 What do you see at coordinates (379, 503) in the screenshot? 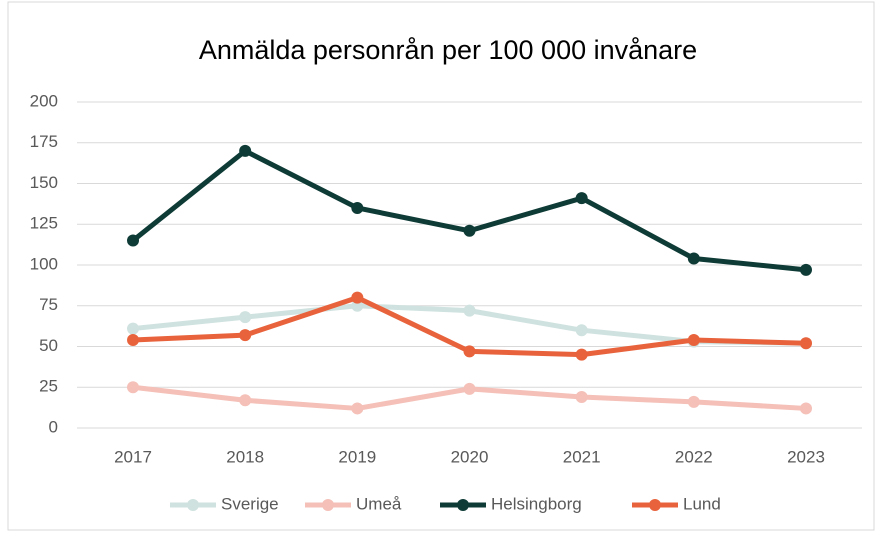
I see `legend-label: Umeå` at bounding box center [379, 503].